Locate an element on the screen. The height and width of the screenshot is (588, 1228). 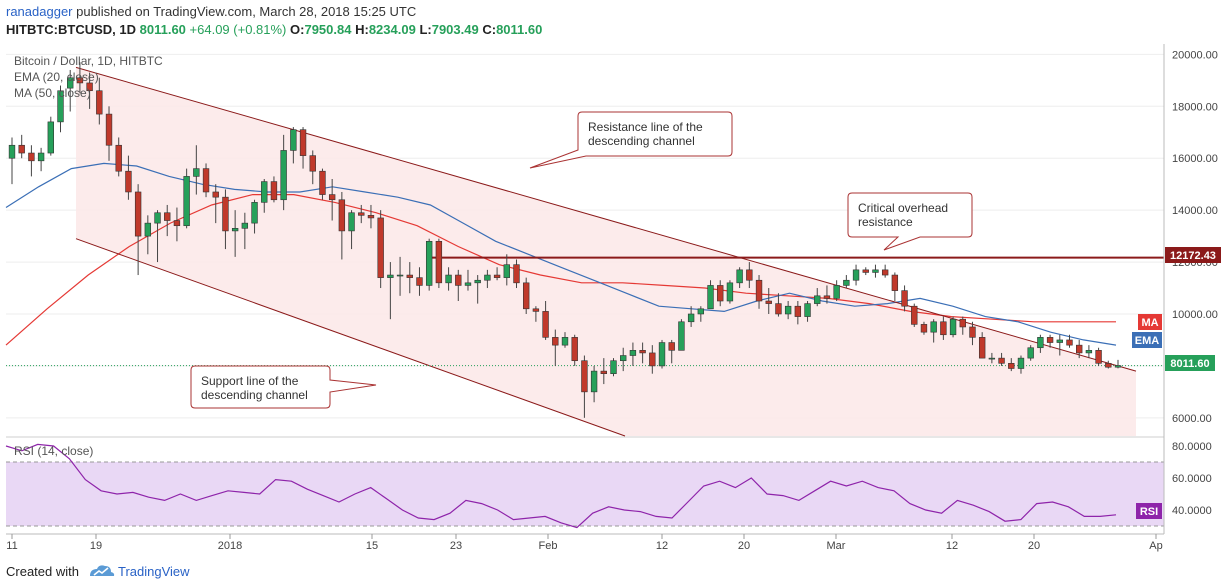
last-price-tag: 8011.60 is located at coordinates (1190, 363).